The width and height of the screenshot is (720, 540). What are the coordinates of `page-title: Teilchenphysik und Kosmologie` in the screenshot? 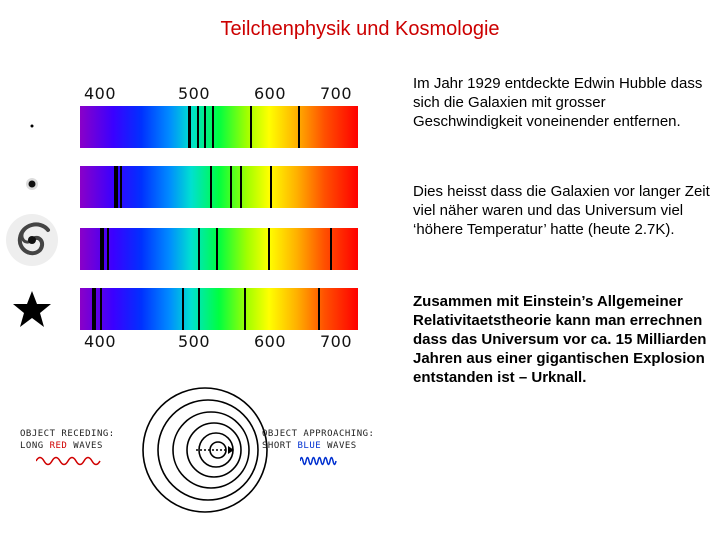 It's located at (360, 29).